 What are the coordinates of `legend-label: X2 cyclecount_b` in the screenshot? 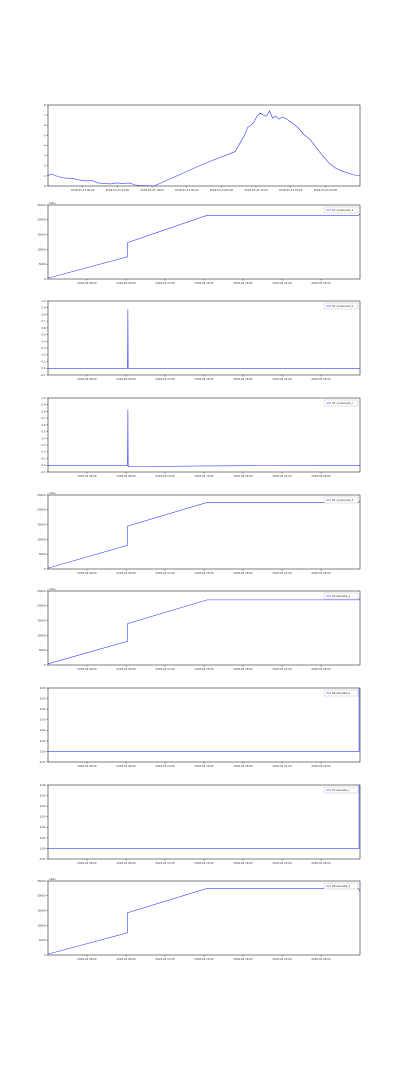 It's located at (343, 306).